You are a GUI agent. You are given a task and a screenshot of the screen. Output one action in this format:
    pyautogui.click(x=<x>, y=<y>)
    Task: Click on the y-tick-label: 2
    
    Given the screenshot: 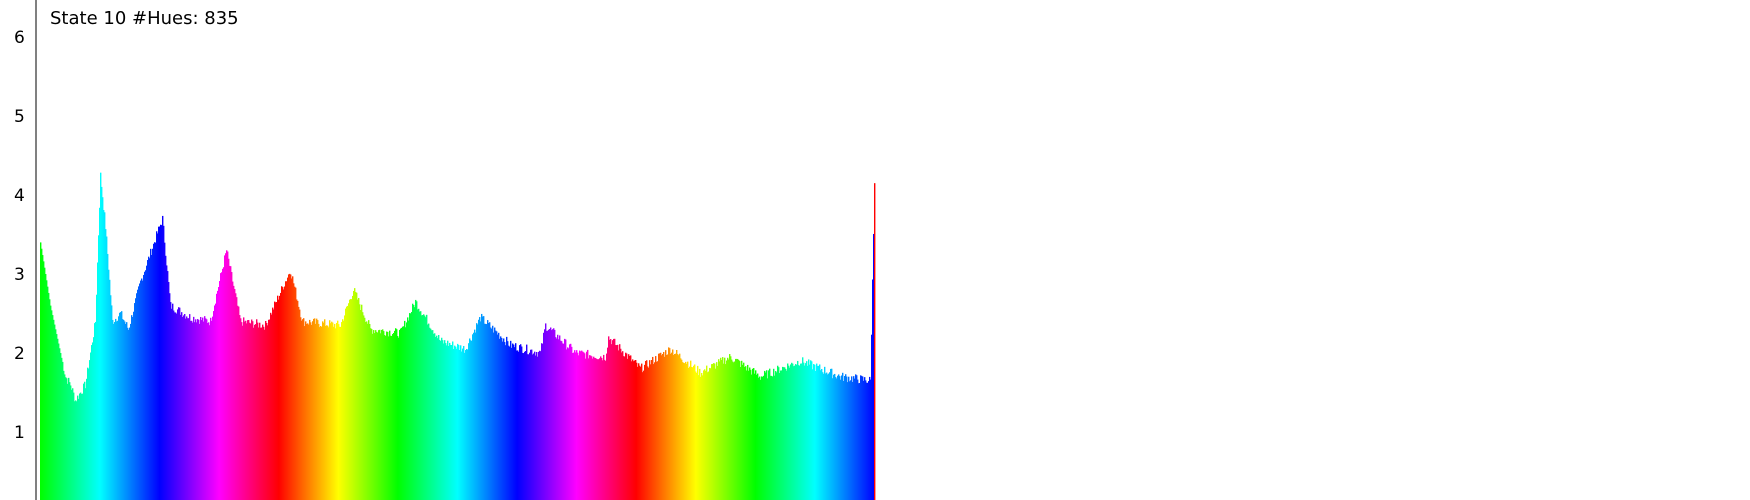 What is the action you would take?
    pyautogui.click(x=19, y=354)
    